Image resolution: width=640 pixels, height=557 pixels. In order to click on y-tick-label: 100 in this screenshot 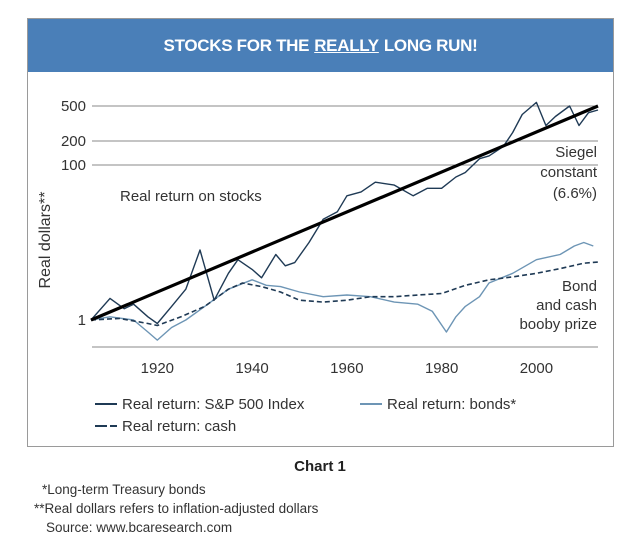, I will do `click(73, 165)`.